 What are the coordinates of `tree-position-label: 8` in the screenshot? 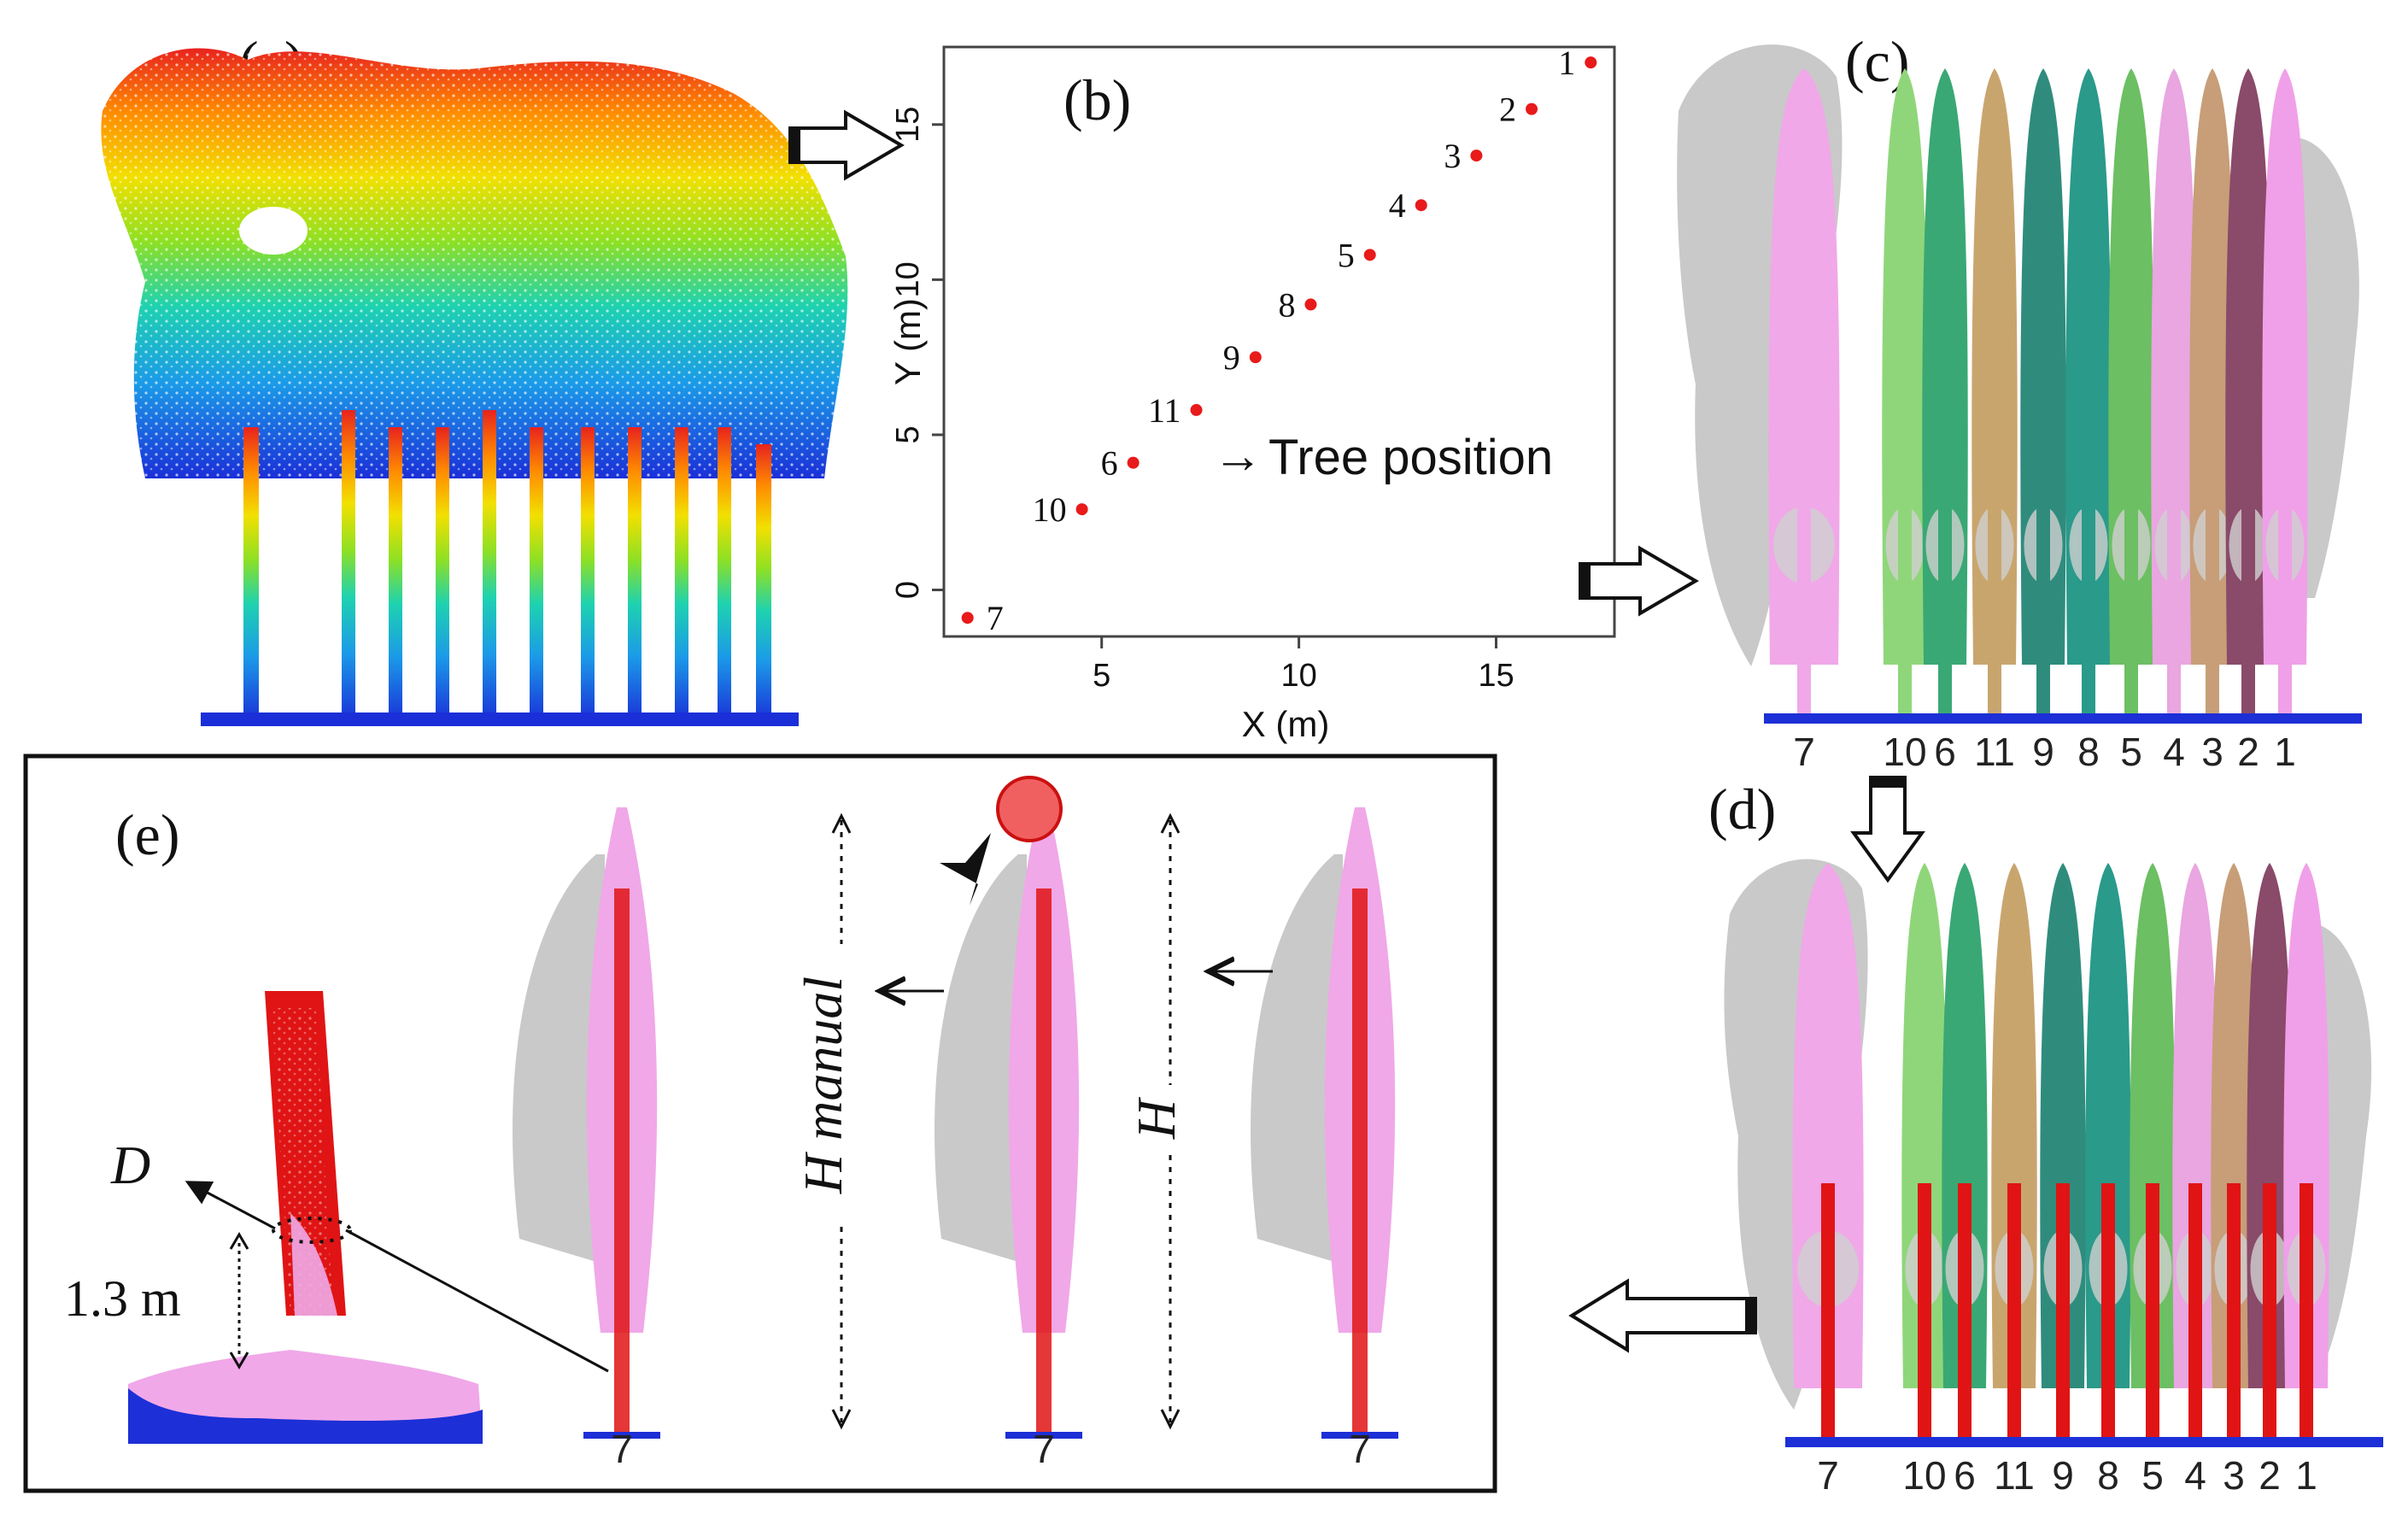 It's located at (1286, 304).